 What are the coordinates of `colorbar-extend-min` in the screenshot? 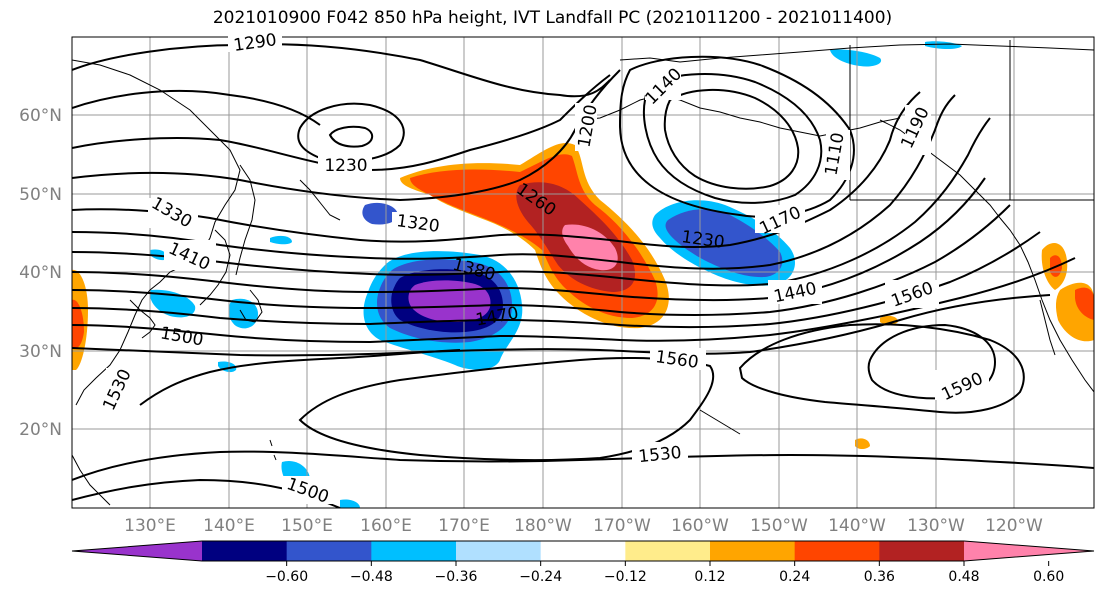 It's located at (137, 551).